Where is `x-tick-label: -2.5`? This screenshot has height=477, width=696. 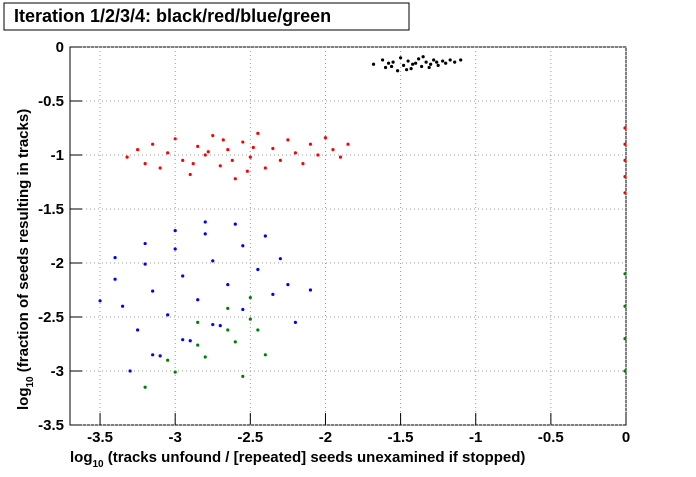
x-tick-label: -2.5 is located at coordinates (250, 437).